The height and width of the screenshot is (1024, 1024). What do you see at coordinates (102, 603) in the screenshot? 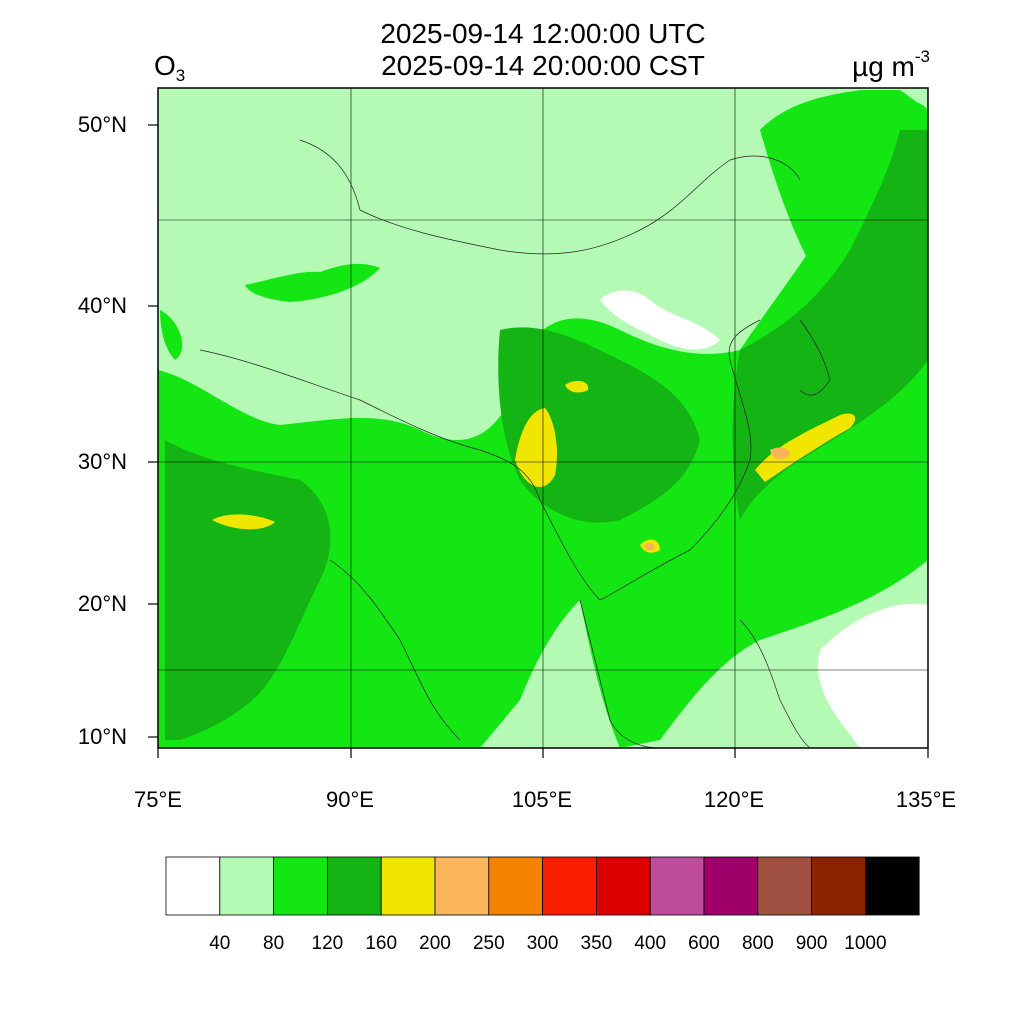
I see `lat-label-20n: 20°N` at bounding box center [102, 603].